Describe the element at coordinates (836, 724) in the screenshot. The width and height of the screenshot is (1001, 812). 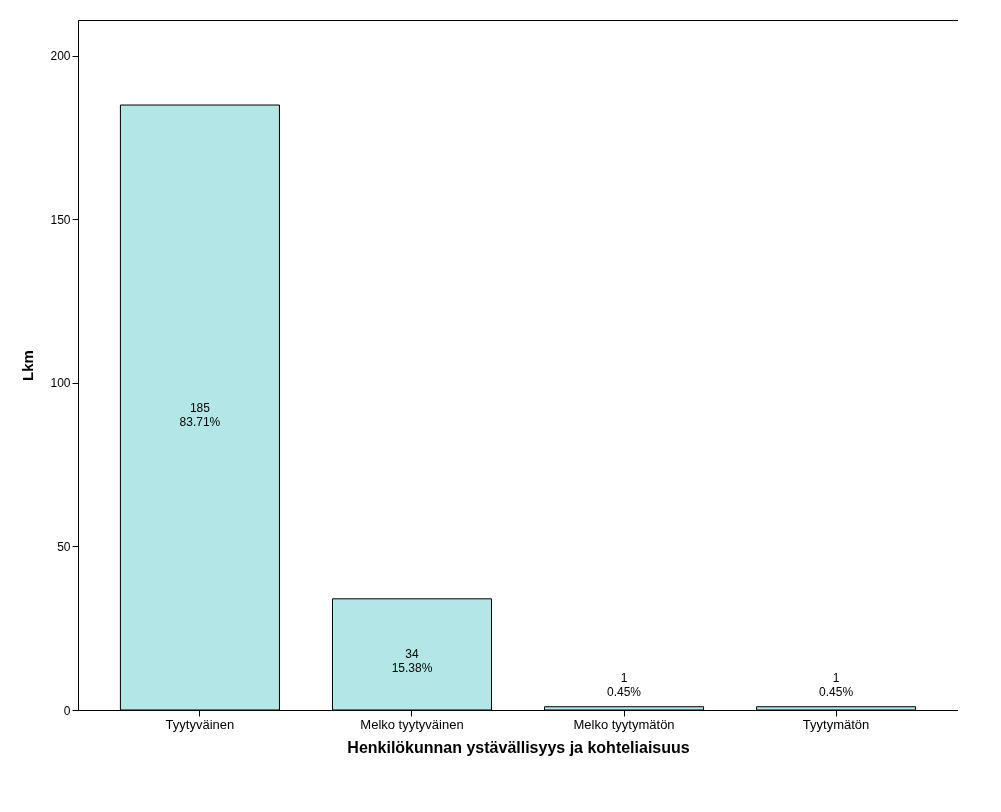
I see `x-tick-label: Tyytymätön` at that location.